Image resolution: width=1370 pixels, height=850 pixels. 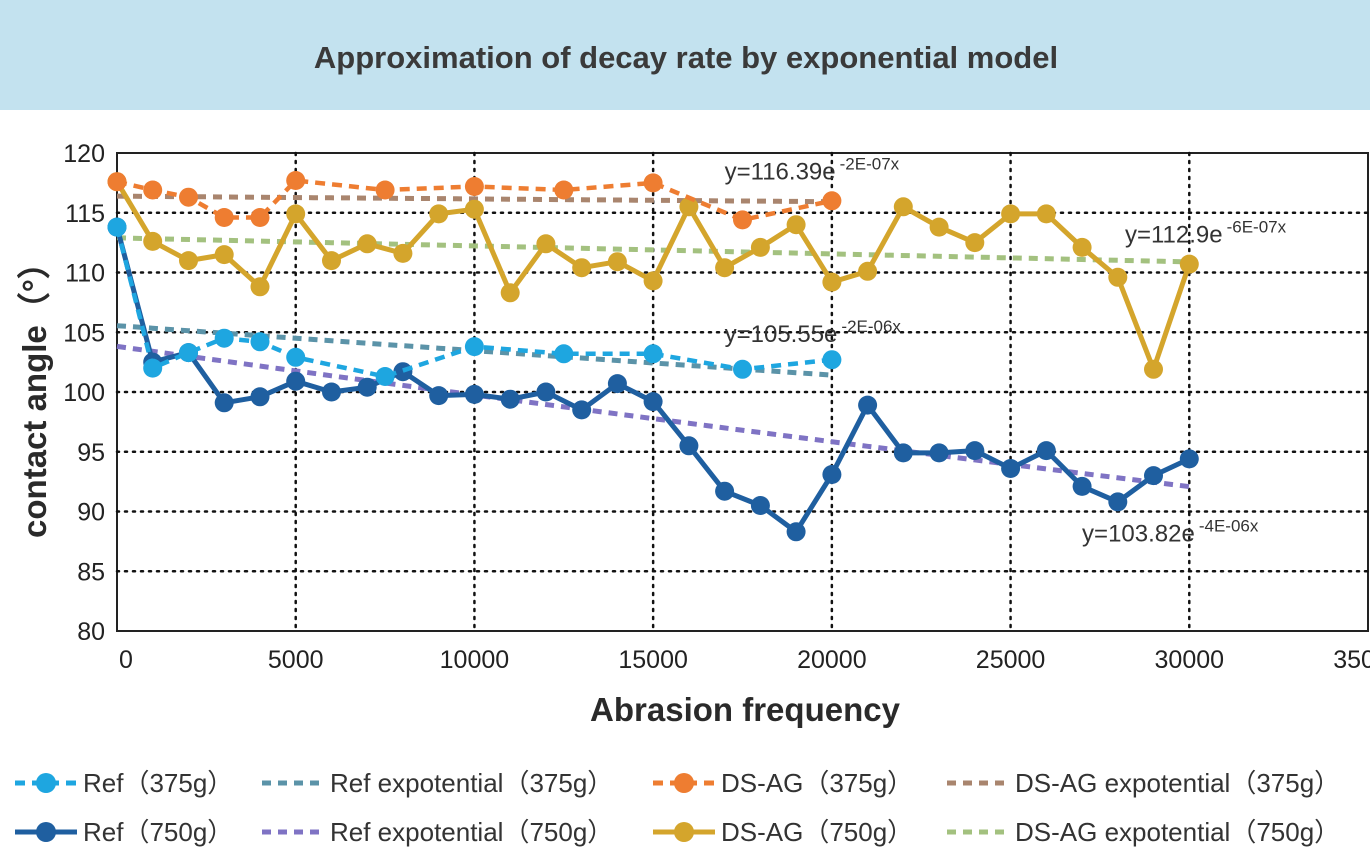 I want to click on x-tick-label: 5000, so click(x=296, y=660).